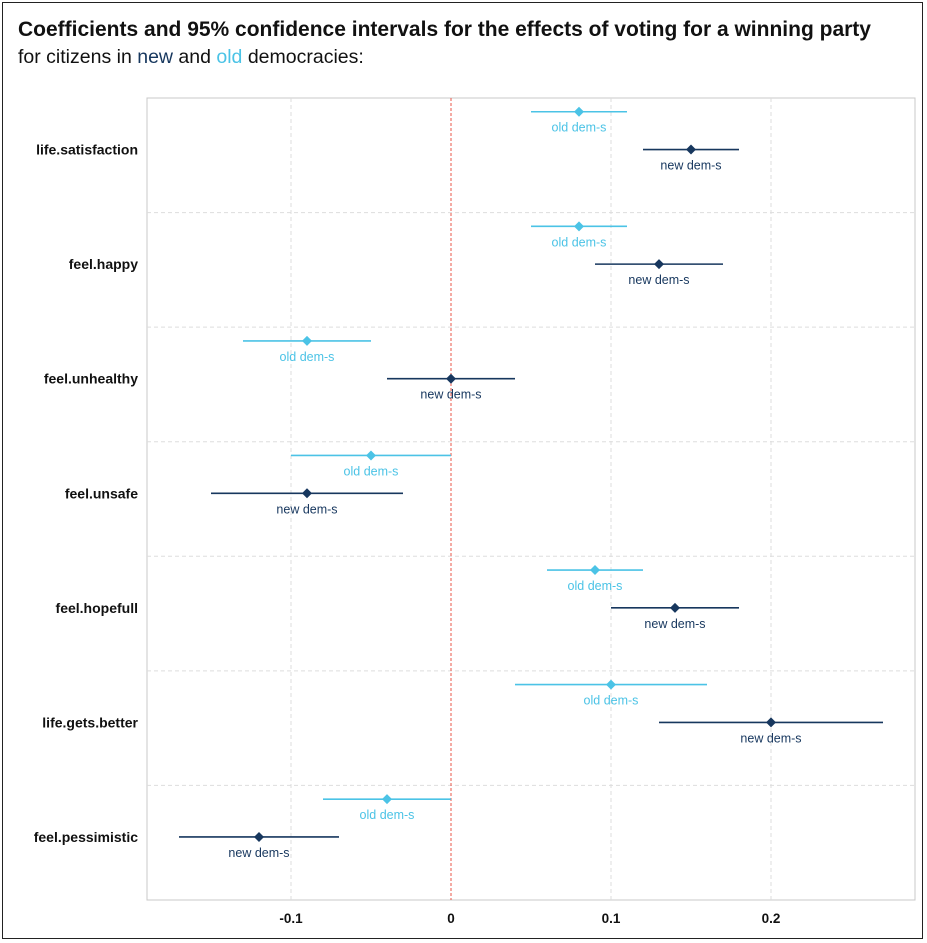 The width and height of the screenshot is (927, 943). Describe the element at coordinates (90, 722) in the screenshot. I see `category-label: life.gets.better` at that location.